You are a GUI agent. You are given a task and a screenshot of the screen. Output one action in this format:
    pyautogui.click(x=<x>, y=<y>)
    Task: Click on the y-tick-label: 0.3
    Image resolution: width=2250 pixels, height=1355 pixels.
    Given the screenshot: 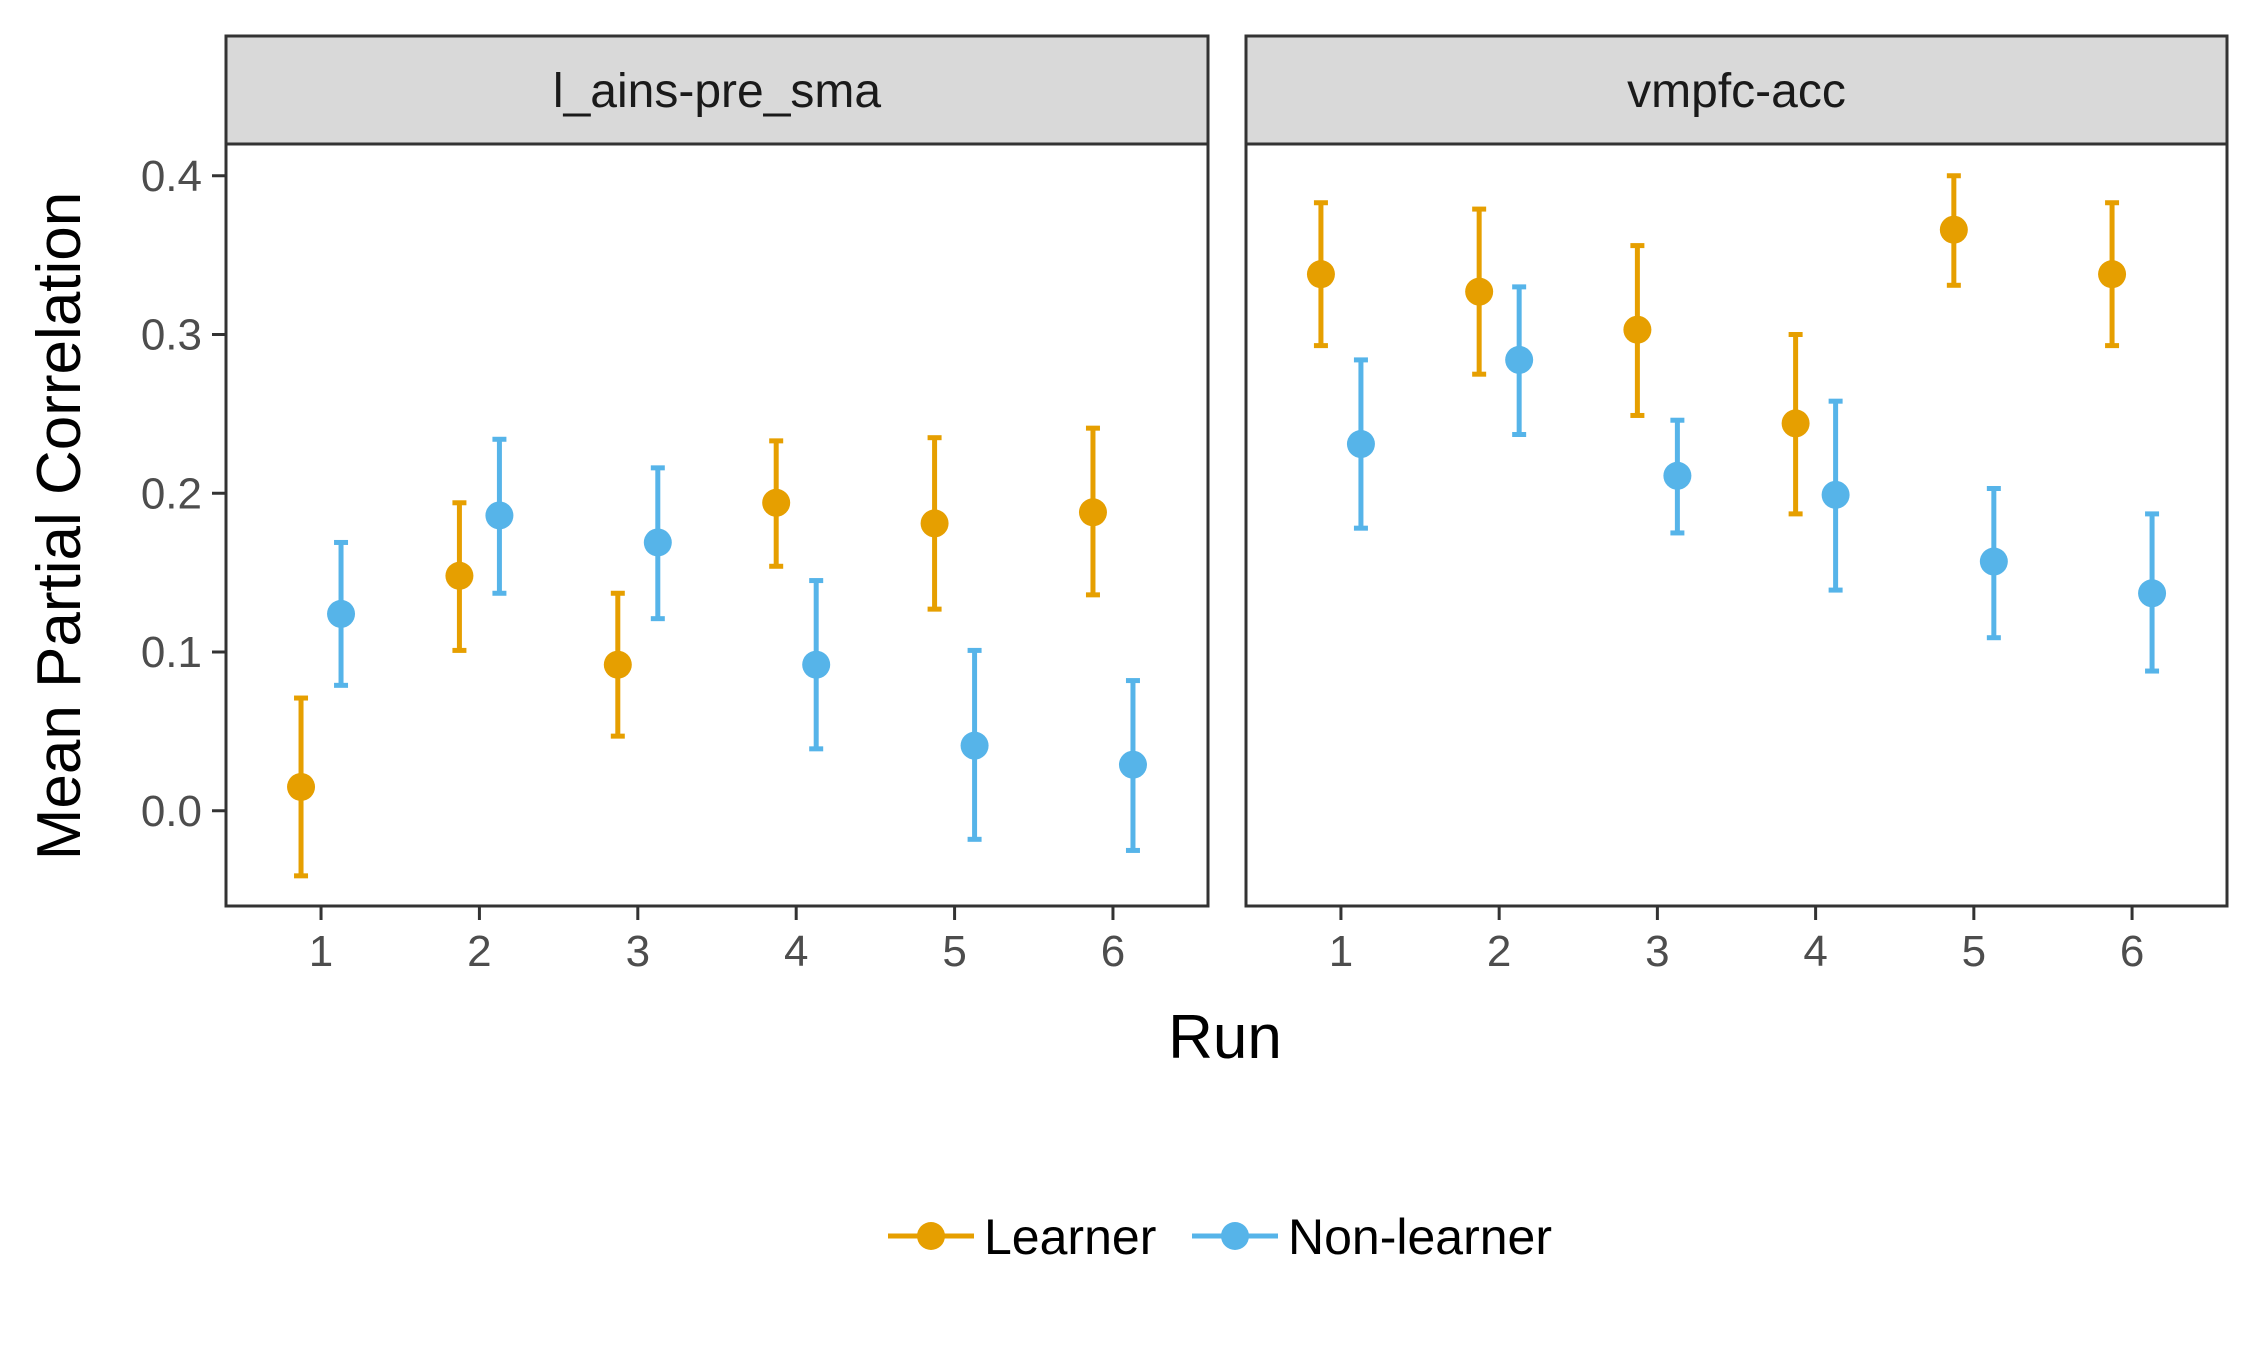 What is the action you would take?
    pyautogui.click(x=171, y=335)
    